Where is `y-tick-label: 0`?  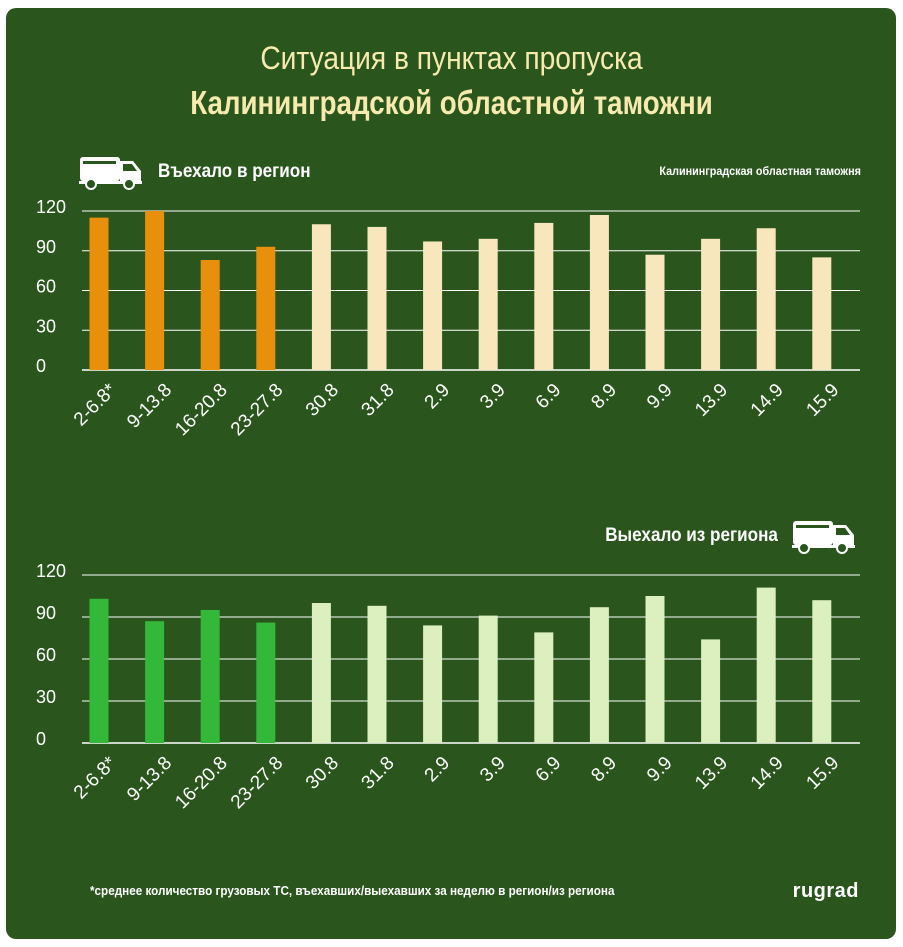
y-tick-label: 0 is located at coordinates (41, 366).